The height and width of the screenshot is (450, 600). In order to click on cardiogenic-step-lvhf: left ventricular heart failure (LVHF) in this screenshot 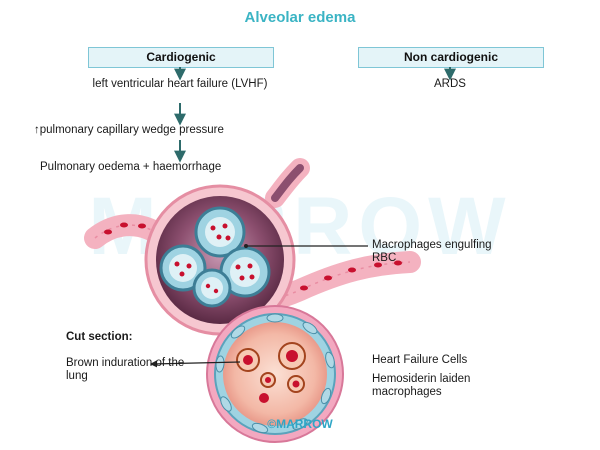, I will do `click(180, 84)`.